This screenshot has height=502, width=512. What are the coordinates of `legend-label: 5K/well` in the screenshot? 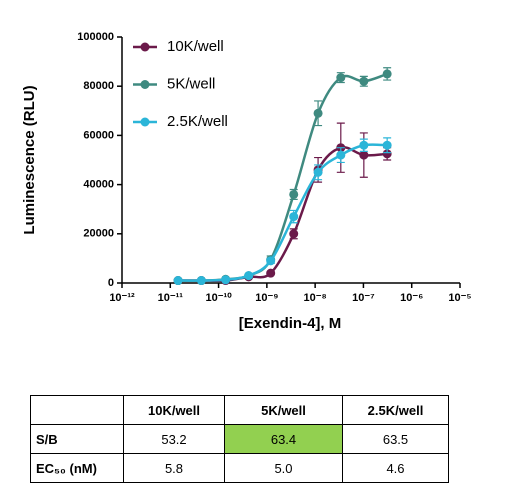 It's located at (191, 83).